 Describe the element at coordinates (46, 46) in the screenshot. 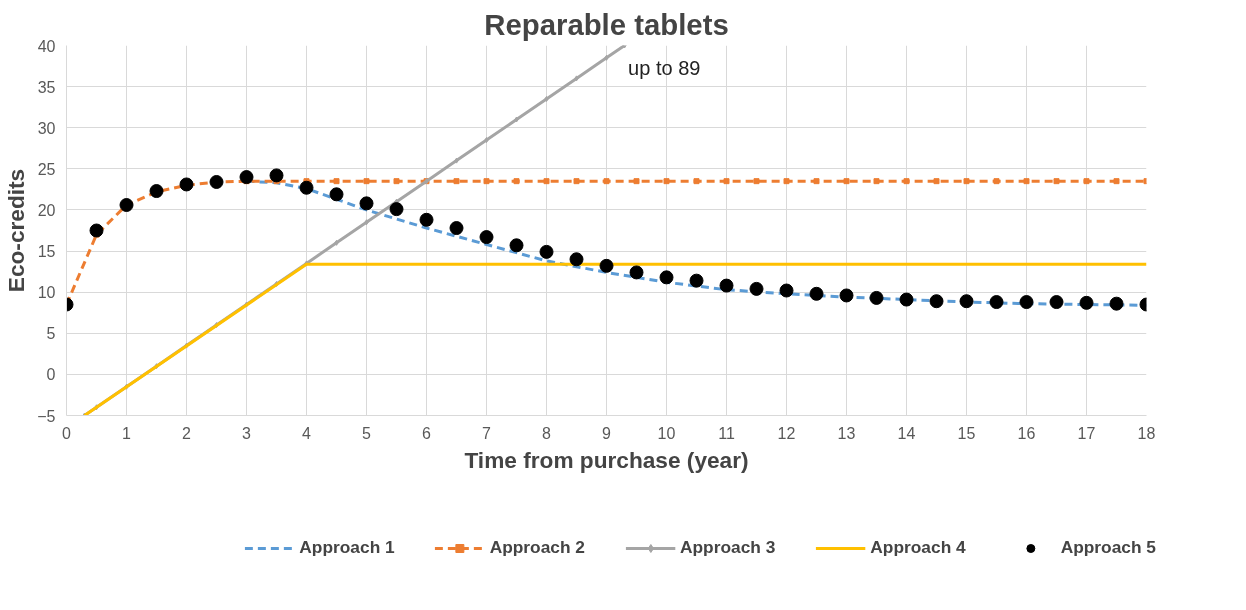

I see `y-tick-label: 40` at that location.